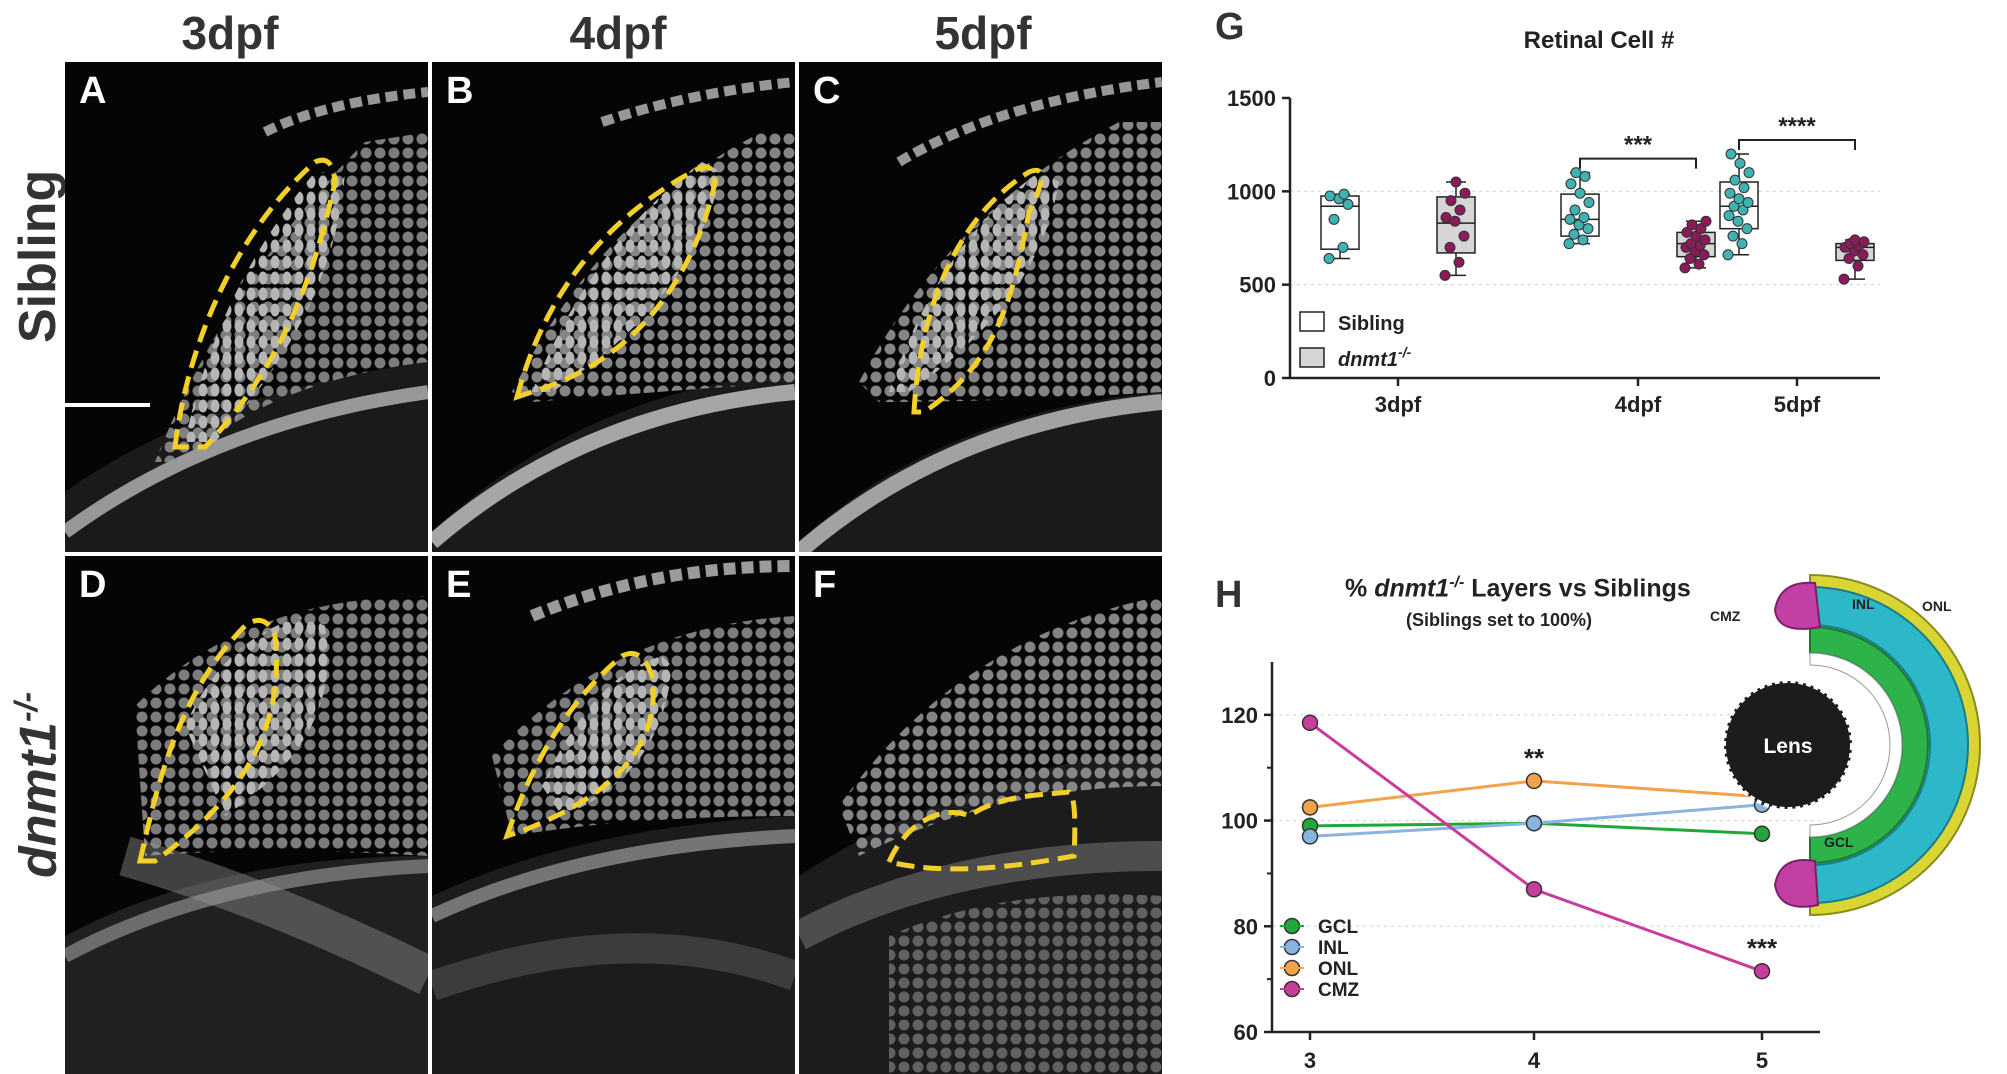 The width and height of the screenshot is (2007, 1074). I want to click on micrograph-panel-e: E, so click(613, 815).